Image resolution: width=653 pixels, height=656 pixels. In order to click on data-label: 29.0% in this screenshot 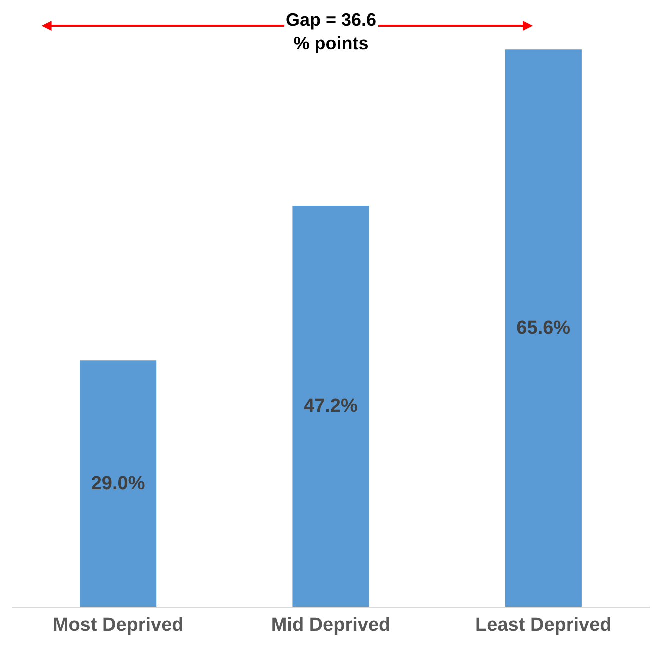, I will do `click(118, 483)`.